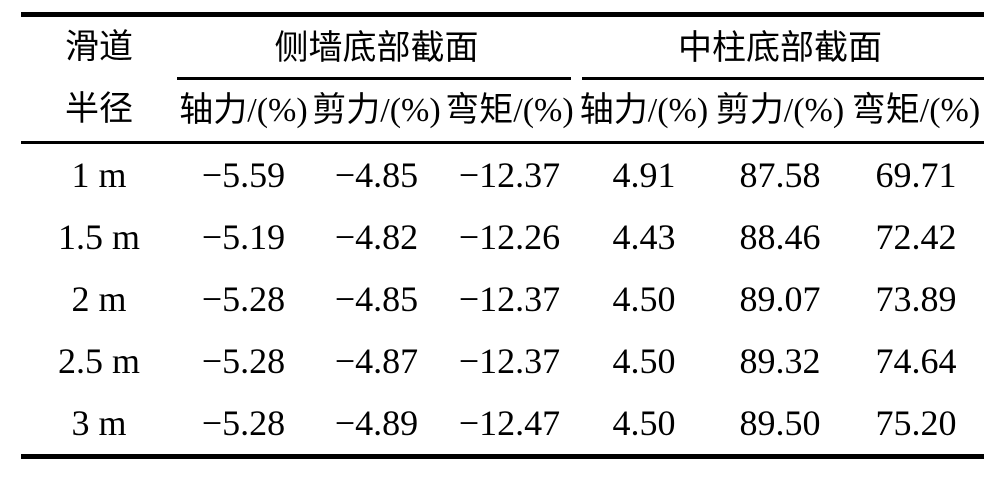 The width and height of the screenshot is (1005, 489). Describe the element at coordinates (376, 237) in the screenshot. I see `value-cell: −4.82` at that location.